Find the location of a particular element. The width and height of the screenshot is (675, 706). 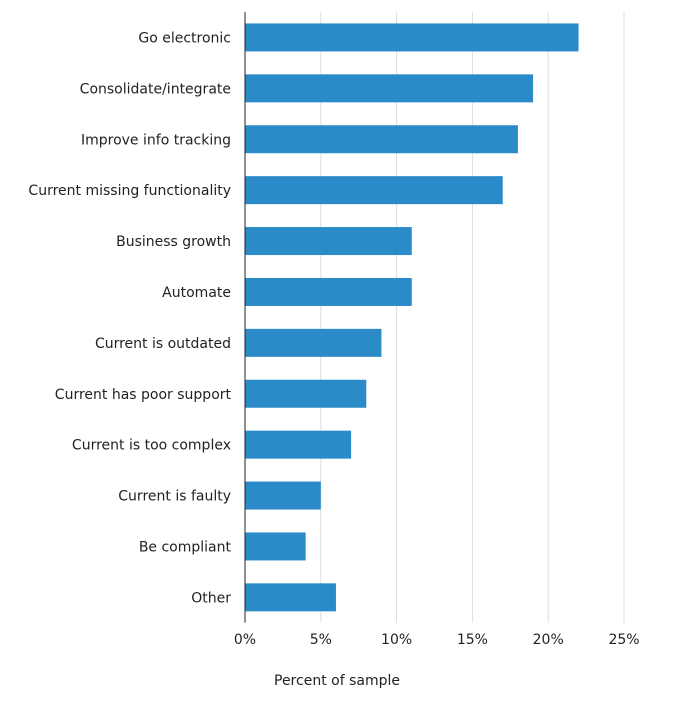

category-label: Current has poor support is located at coordinates (143, 395).